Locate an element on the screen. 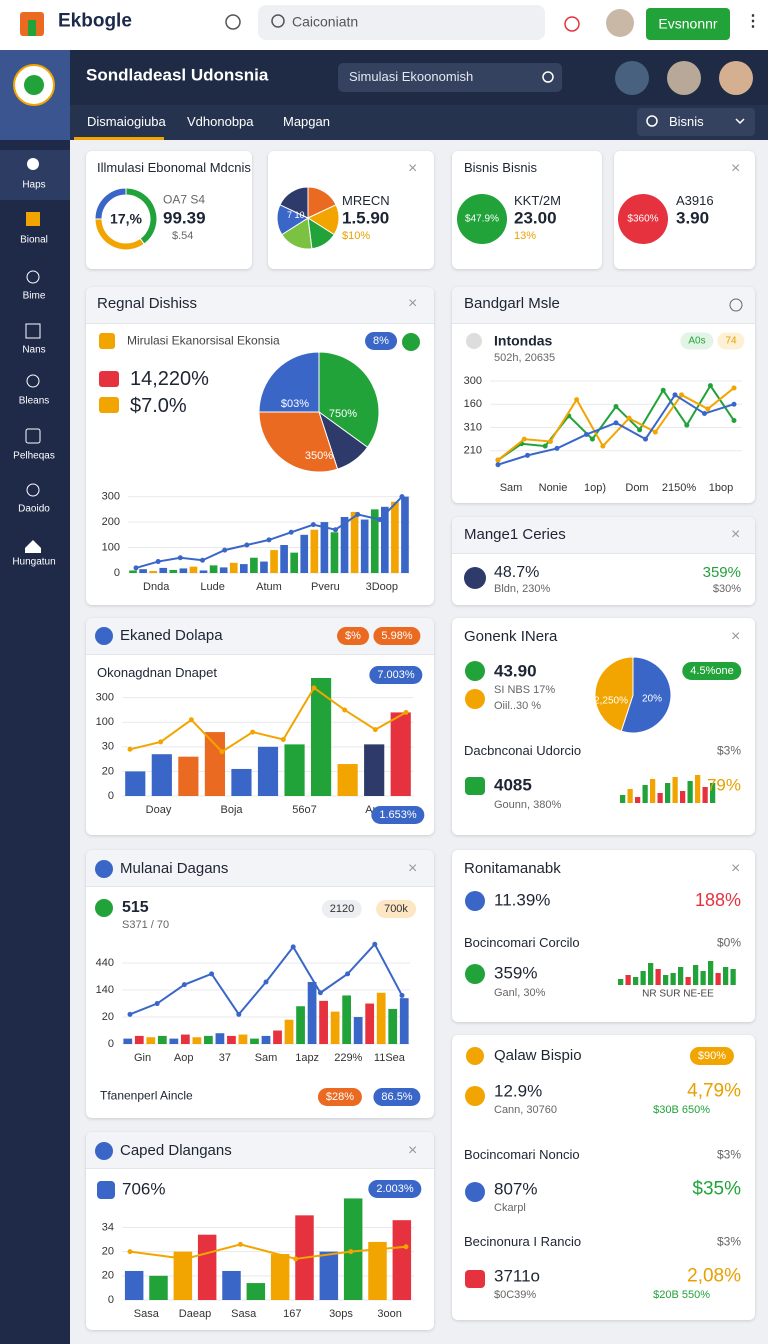  card-title: Qalaw Bispio is located at coordinates (538, 1055).